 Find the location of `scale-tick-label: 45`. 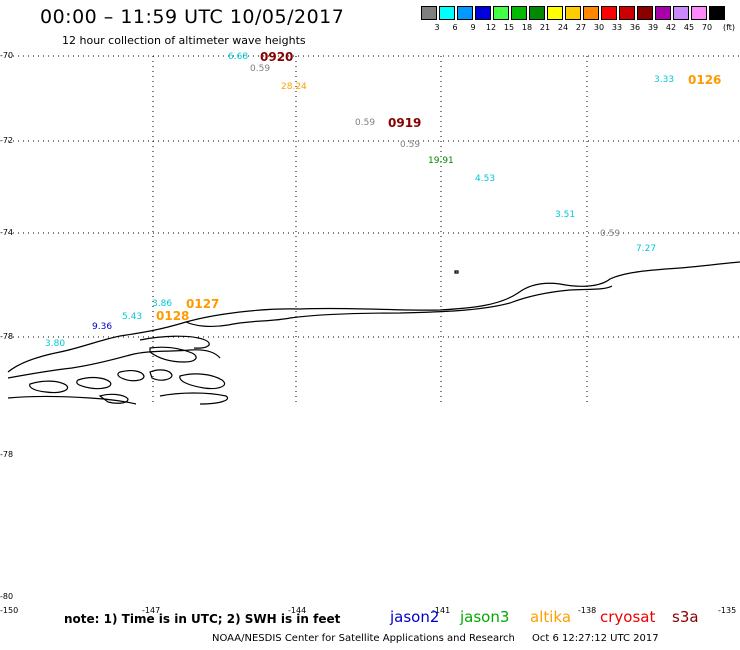

scale-tick-label: 45 is located at coordinates (689, 27).